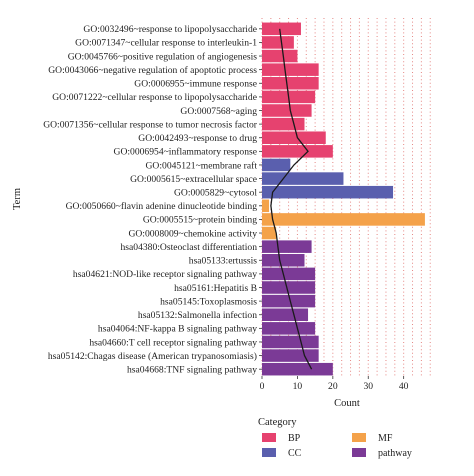 Image resolution: width=474 pixels, height=476 pixels. I want to click on y-tick-label: hsa04668:TNF signaling pathway, so click(192, 369).